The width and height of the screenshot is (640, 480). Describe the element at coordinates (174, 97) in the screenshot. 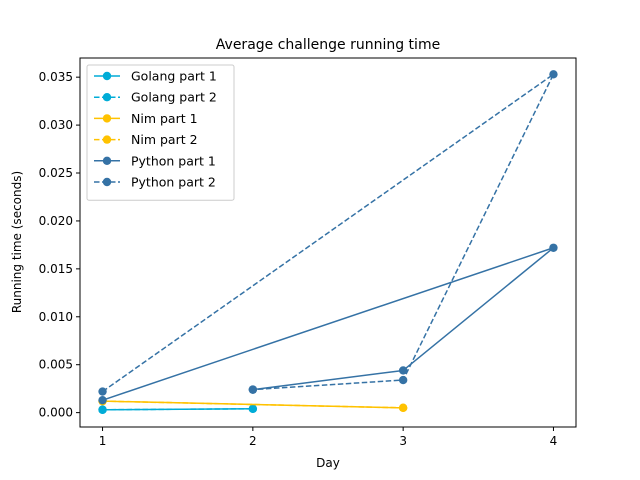

I see `legend-label: Golang part 2` at that location.